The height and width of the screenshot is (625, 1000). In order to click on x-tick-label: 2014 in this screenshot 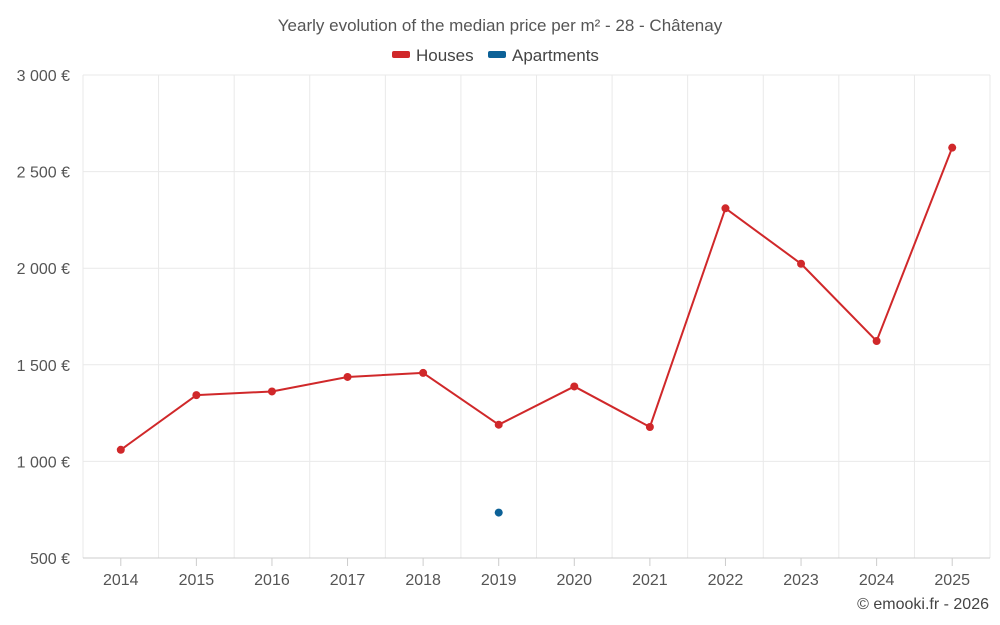, I will do `click(121, 580)`.